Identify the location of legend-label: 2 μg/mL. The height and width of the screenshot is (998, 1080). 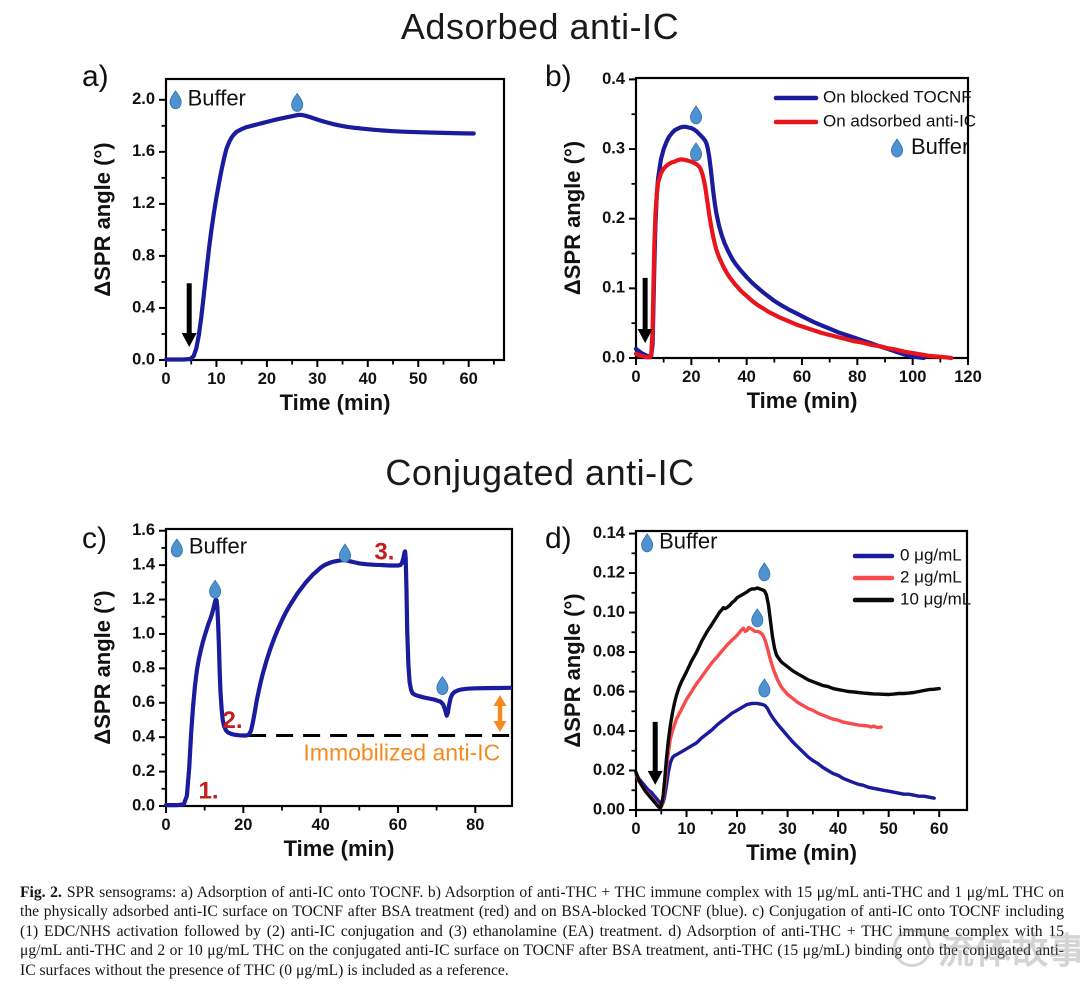
(931, 576).